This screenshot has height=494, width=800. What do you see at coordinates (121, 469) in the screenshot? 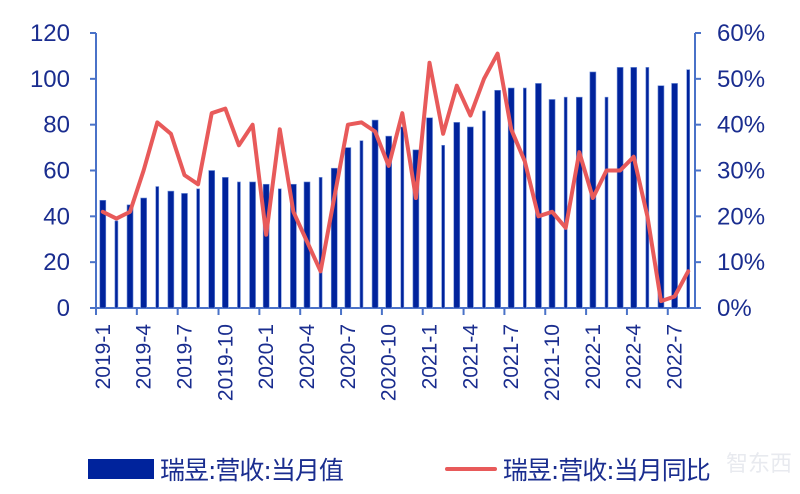
I see `bar-swatch-icon` at bounding box center [121, 469].